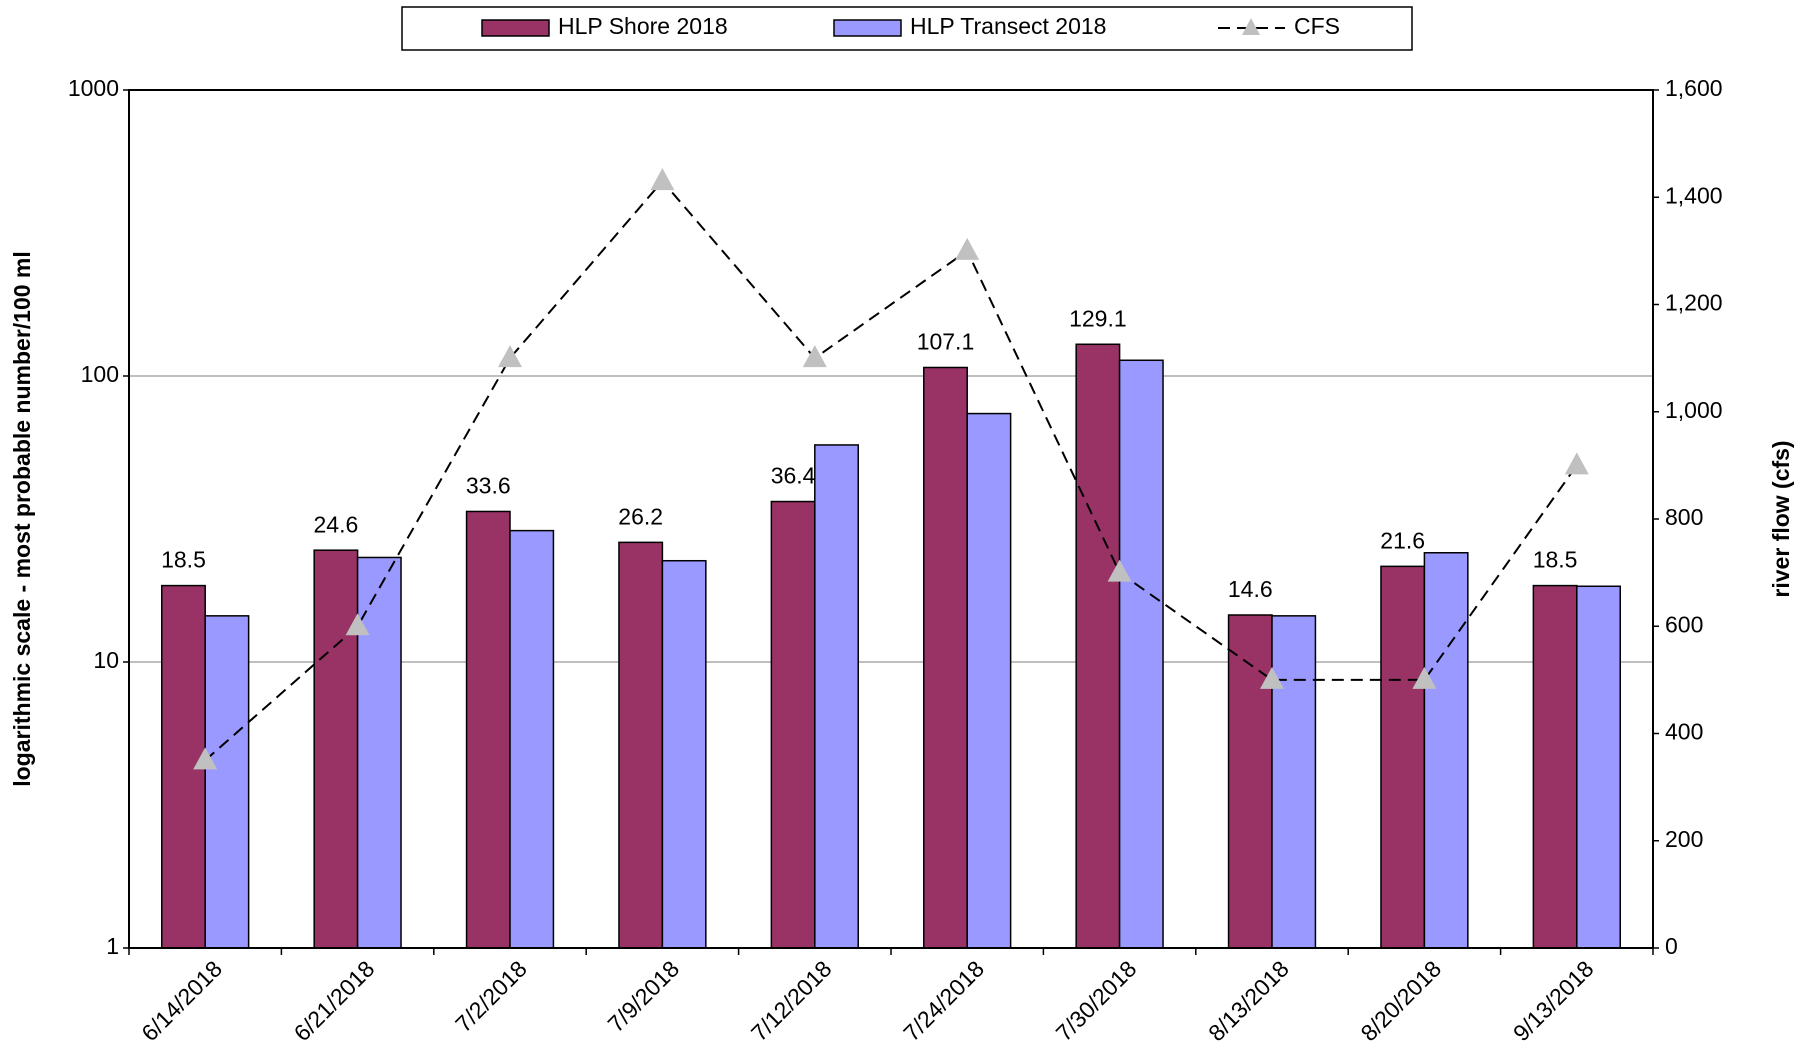  Describe the element at coordinates (643, 26) in the screenshot. I see `legend-label: HLP Shore 2018` at that location.